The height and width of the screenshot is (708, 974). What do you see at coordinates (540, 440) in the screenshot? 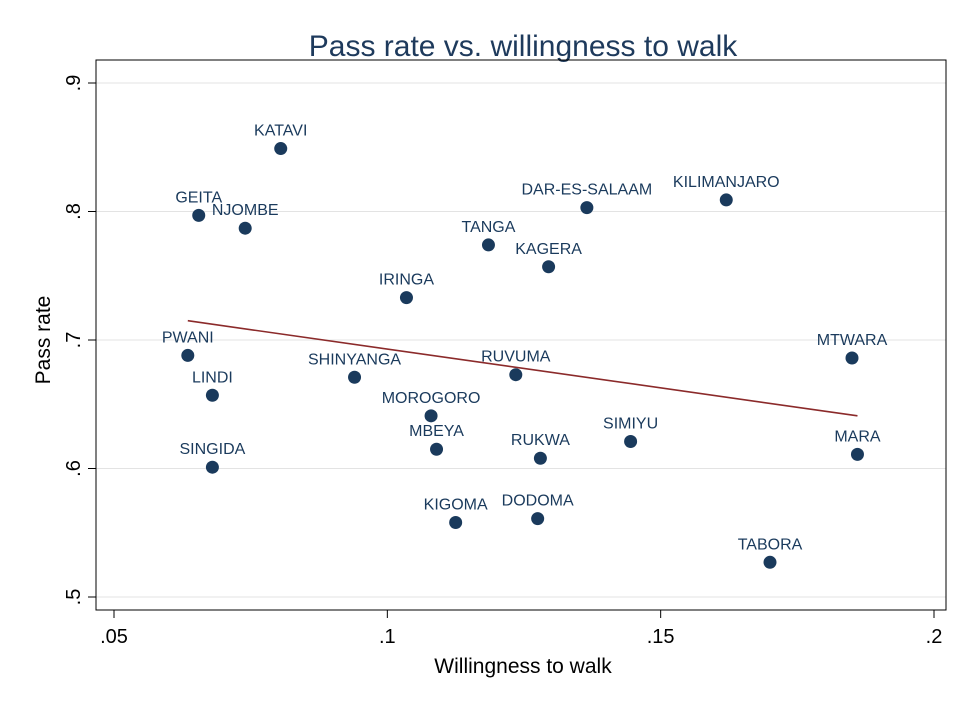
I see `data-point-label: RUKWA` at bounding box center [540, 440].